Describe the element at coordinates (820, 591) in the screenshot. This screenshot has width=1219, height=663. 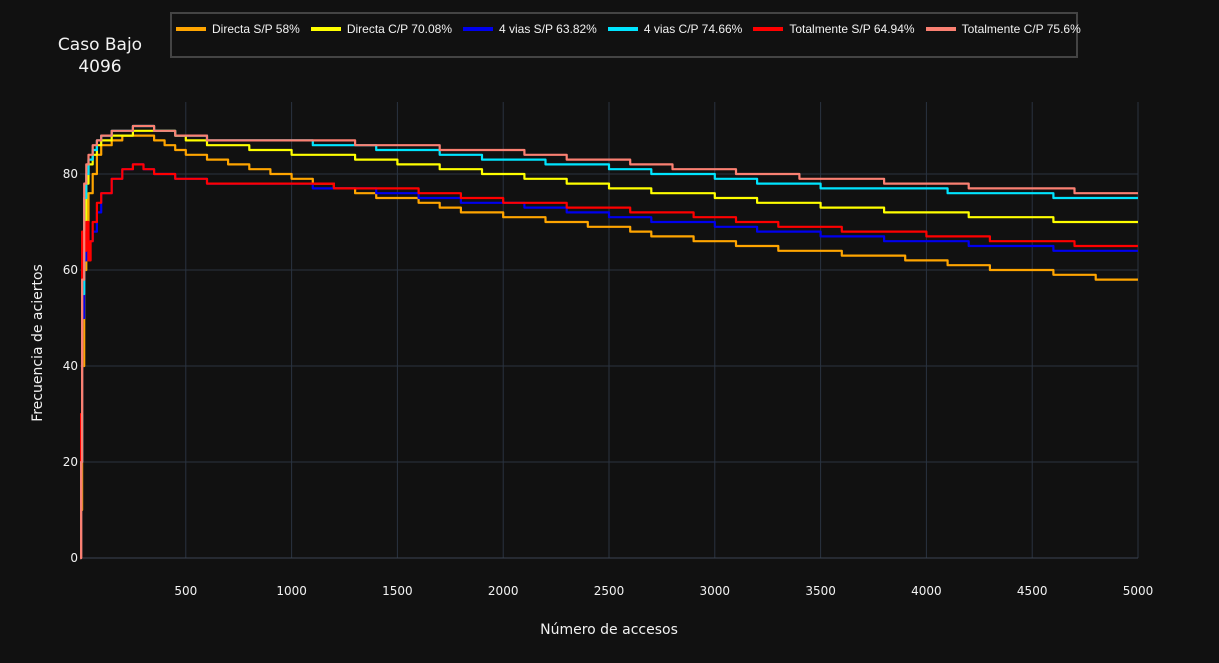
I see `x-tick-label: 3500` at that location.